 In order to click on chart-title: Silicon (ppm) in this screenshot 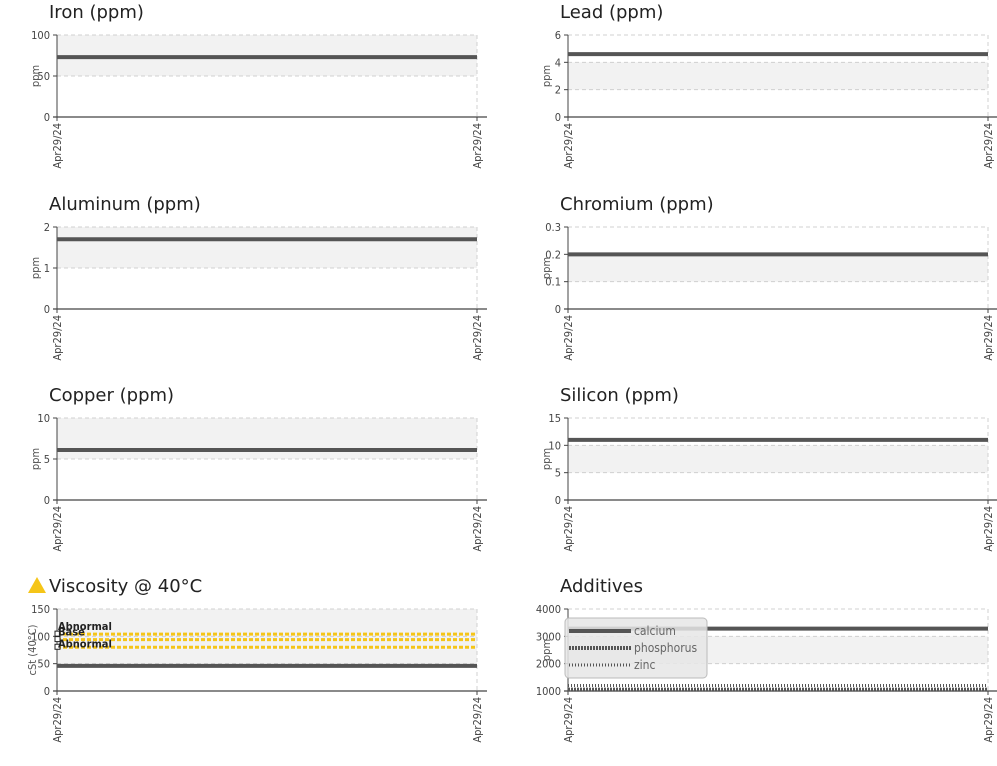, I will do `click(619, 395)`.